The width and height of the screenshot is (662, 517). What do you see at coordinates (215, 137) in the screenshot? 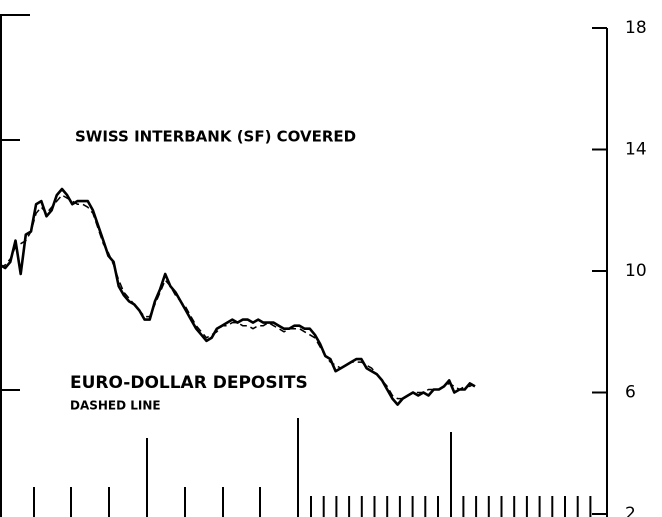
I see `annotation: SWISS INTERBANK (SF) COVERED` at bounding box center [215, 137].